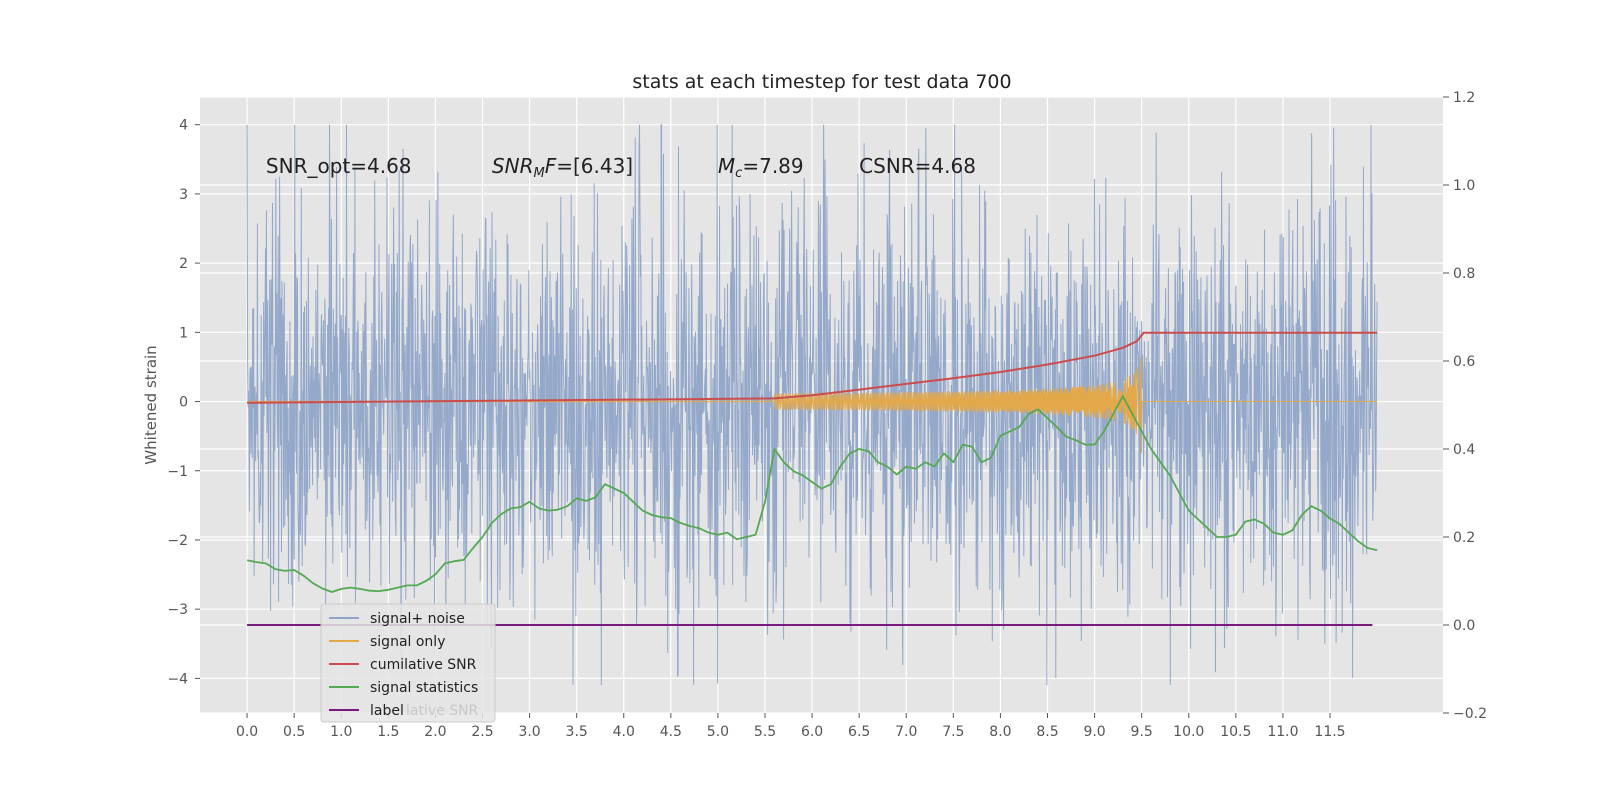 This screenshot has width=1600, height=800. What do you see at coordinates (1465, 406) in the screenshot?
I see `y2-ticks: 1.2 1.0 0.8 0.6 0.4 0.2 0.0 −0.2` at bounding box center [1465, 406].